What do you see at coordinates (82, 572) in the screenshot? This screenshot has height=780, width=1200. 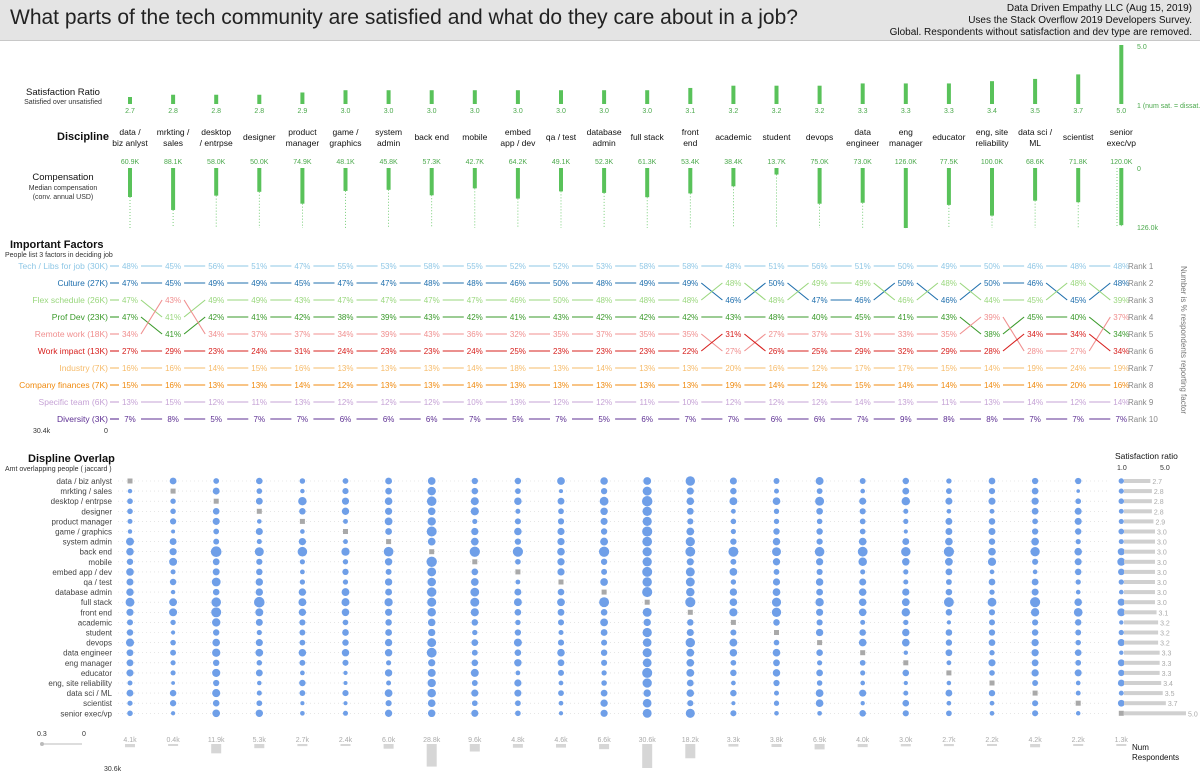 I see `overlap-row-label: embed app / dev` at bounding box center [82, 572].